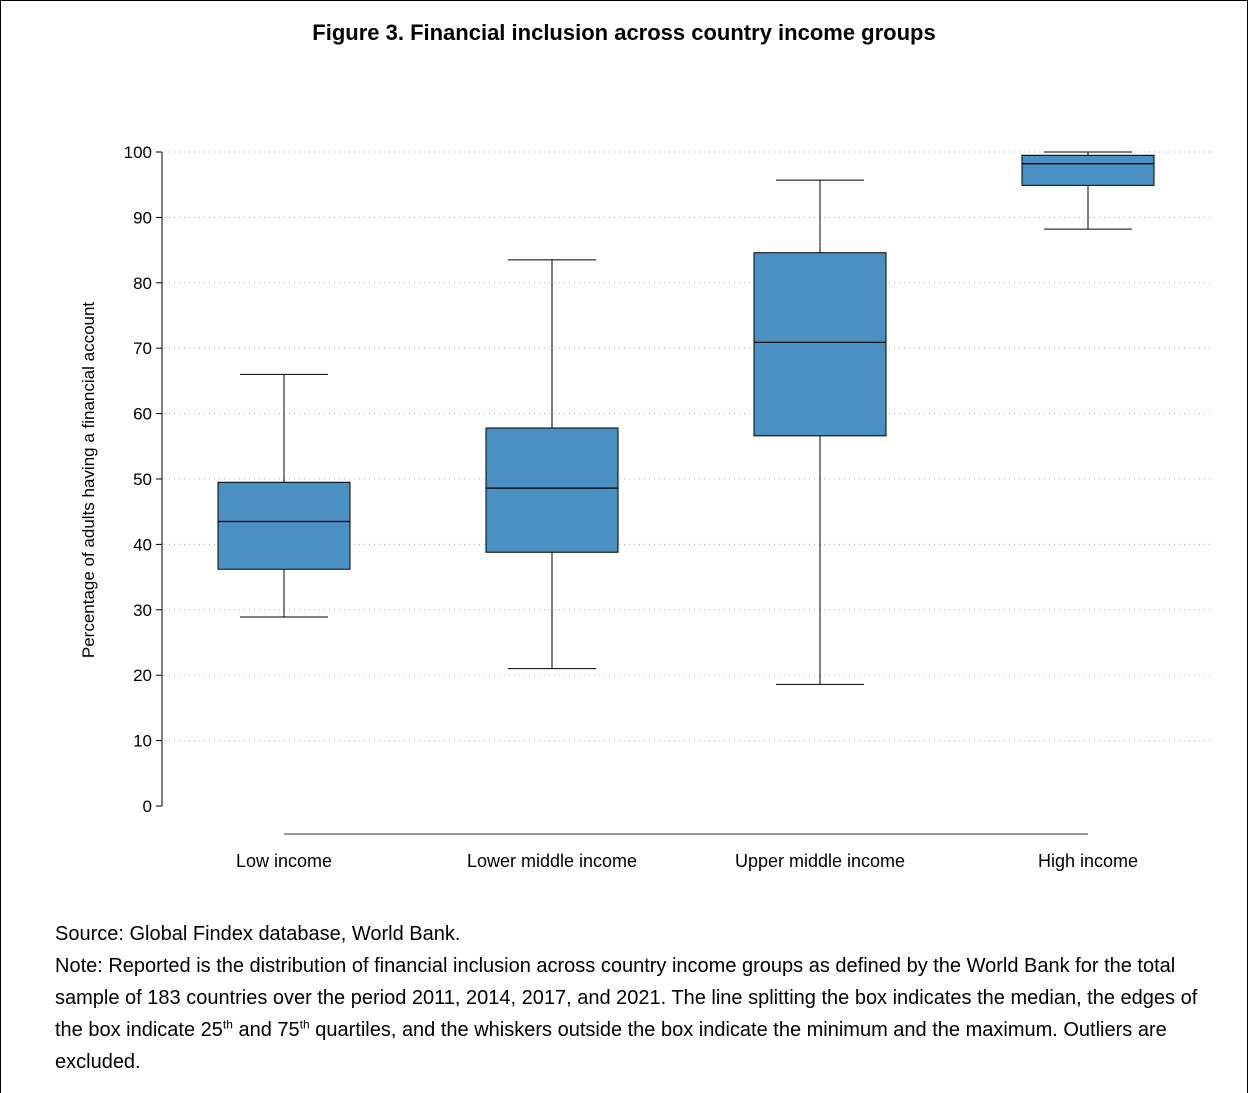  Describe the element at coordinates (552, 861) in the screenshot. I see `x-label-lower-middle-income: Lower middle income` at that location.